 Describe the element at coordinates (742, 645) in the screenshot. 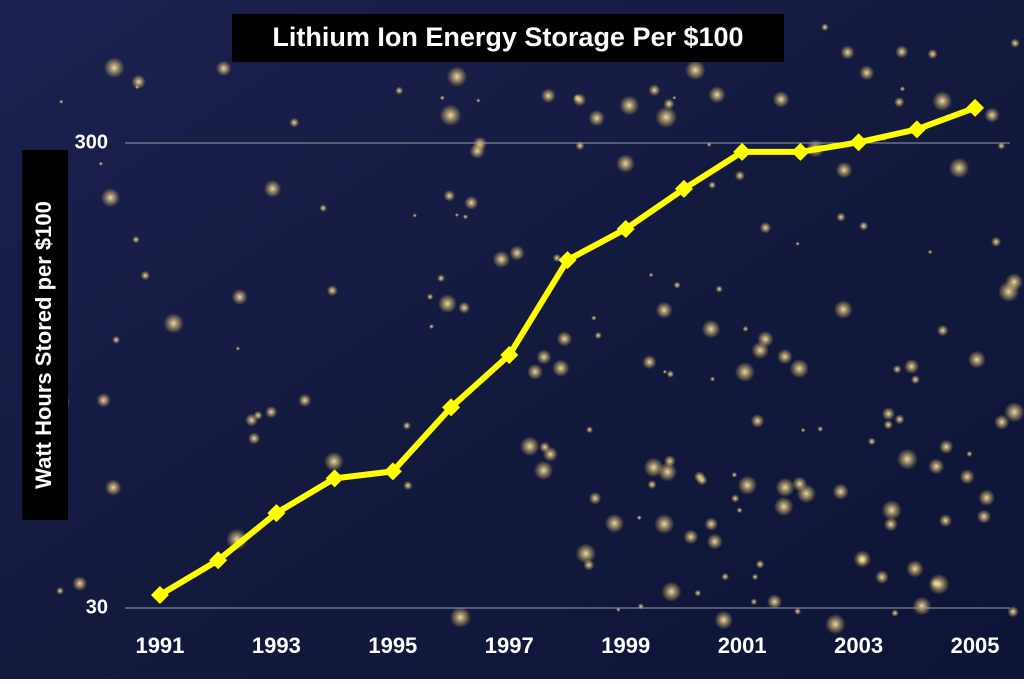

I see `x-tick-label: 2001` at that location.